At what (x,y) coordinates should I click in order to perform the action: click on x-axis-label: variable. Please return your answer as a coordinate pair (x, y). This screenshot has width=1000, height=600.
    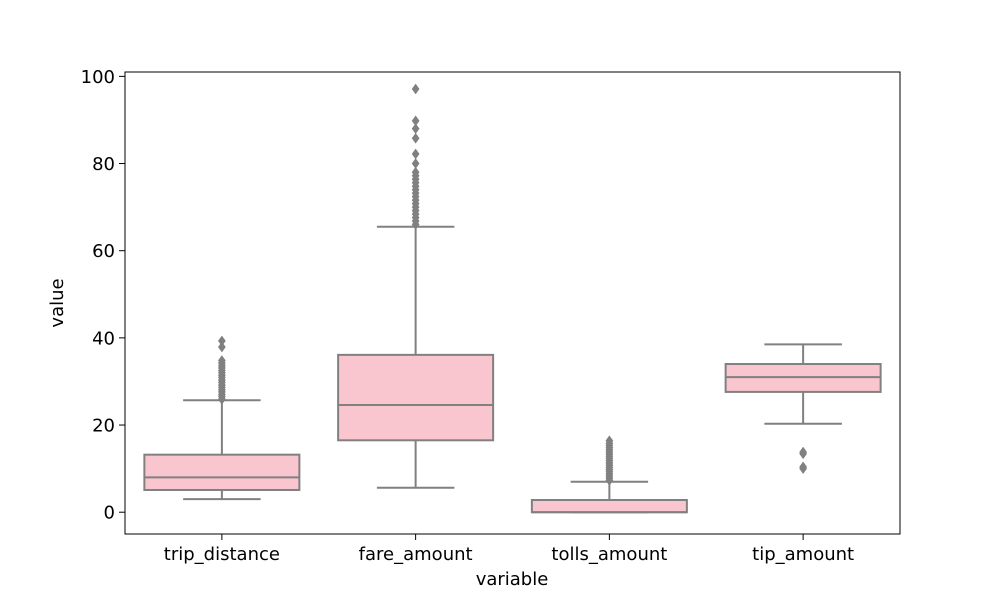
    Looking at the image, I should click on (512, 579).